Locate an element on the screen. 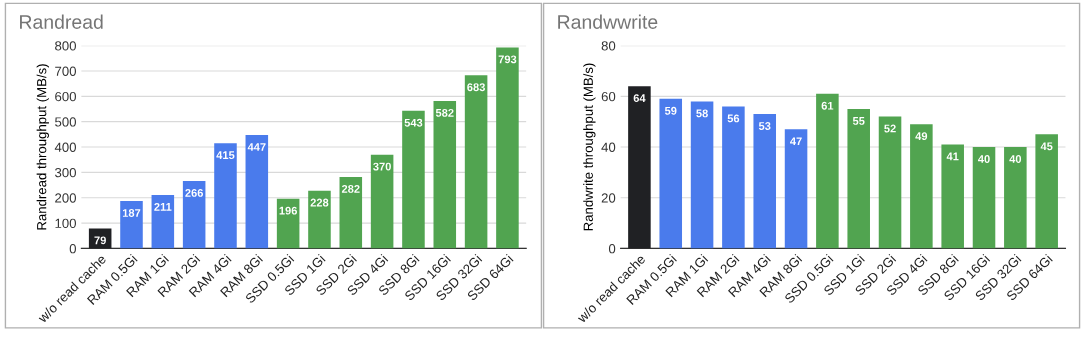 This screenshot has width=1085, height=338. data-label: 64 is located at coordinates (639, 98).